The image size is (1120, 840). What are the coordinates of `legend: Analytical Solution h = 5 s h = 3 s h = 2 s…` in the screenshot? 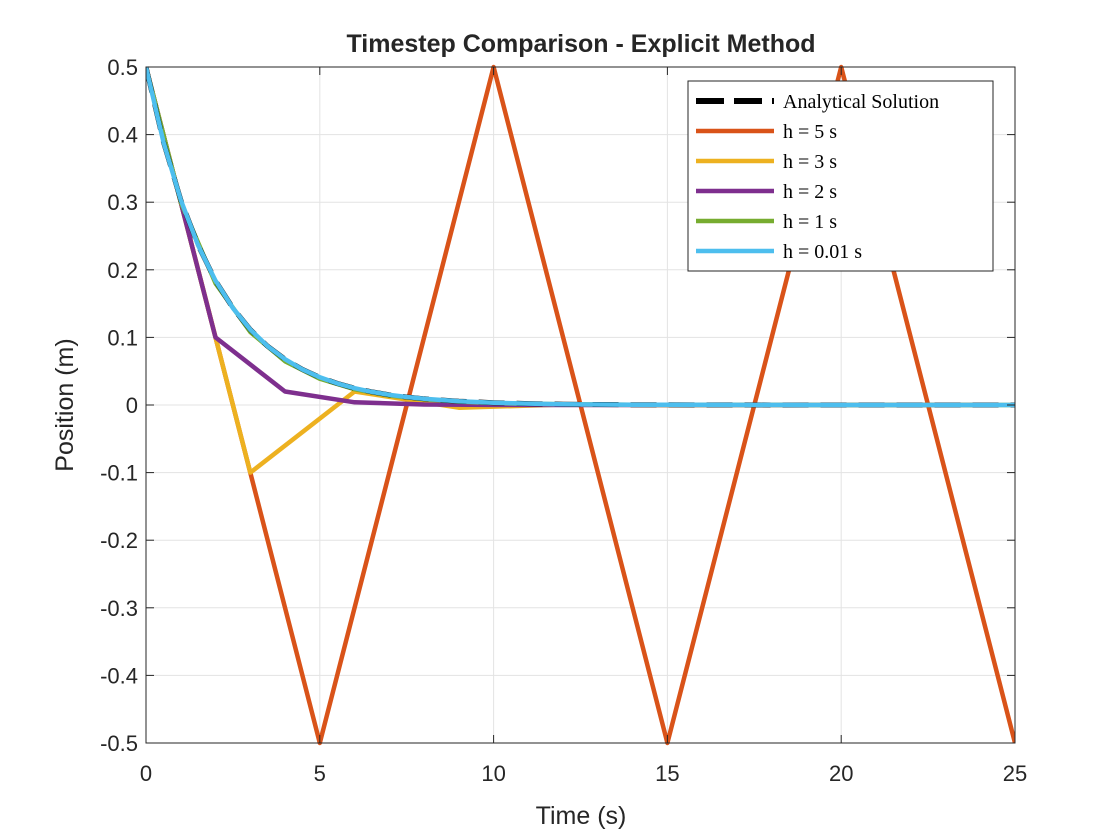 It's located at (840, 176).